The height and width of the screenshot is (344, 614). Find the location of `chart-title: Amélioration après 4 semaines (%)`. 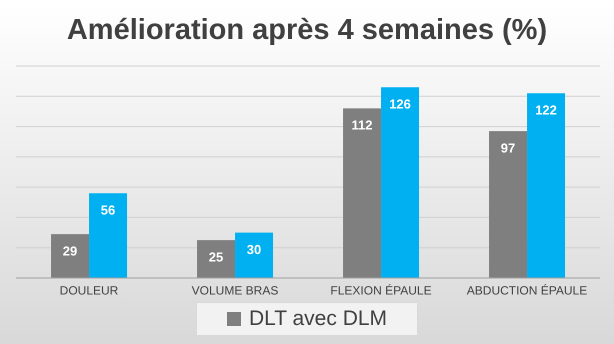

chart-title: Amélioration après 4 semaines (%) is located at coordinates (307, 31).